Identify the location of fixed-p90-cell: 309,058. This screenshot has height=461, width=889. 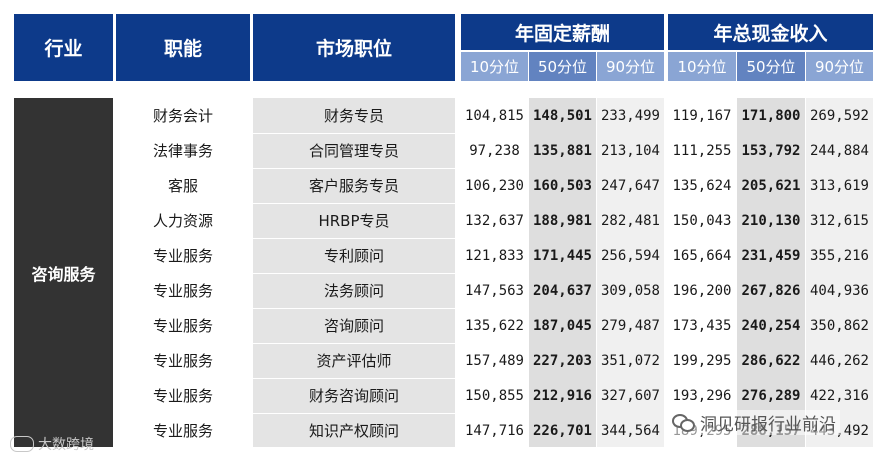
(630, 290).